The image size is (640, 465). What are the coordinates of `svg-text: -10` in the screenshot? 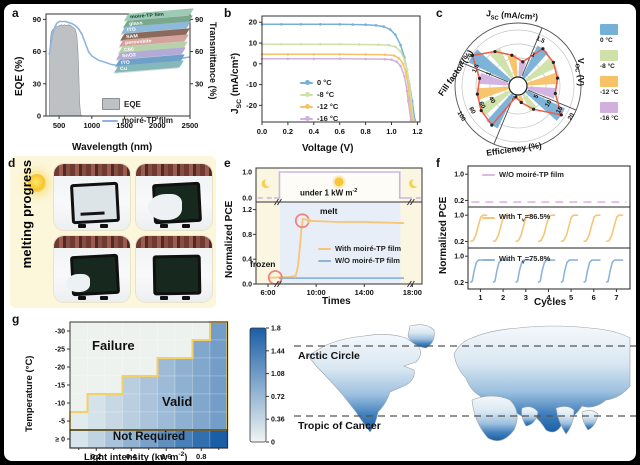 It's located at (60, 404).